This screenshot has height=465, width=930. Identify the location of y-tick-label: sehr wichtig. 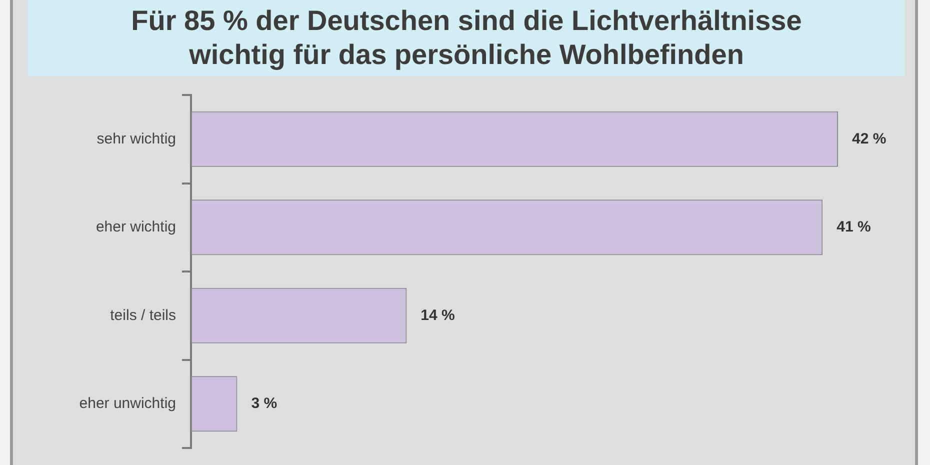
(136, 139).